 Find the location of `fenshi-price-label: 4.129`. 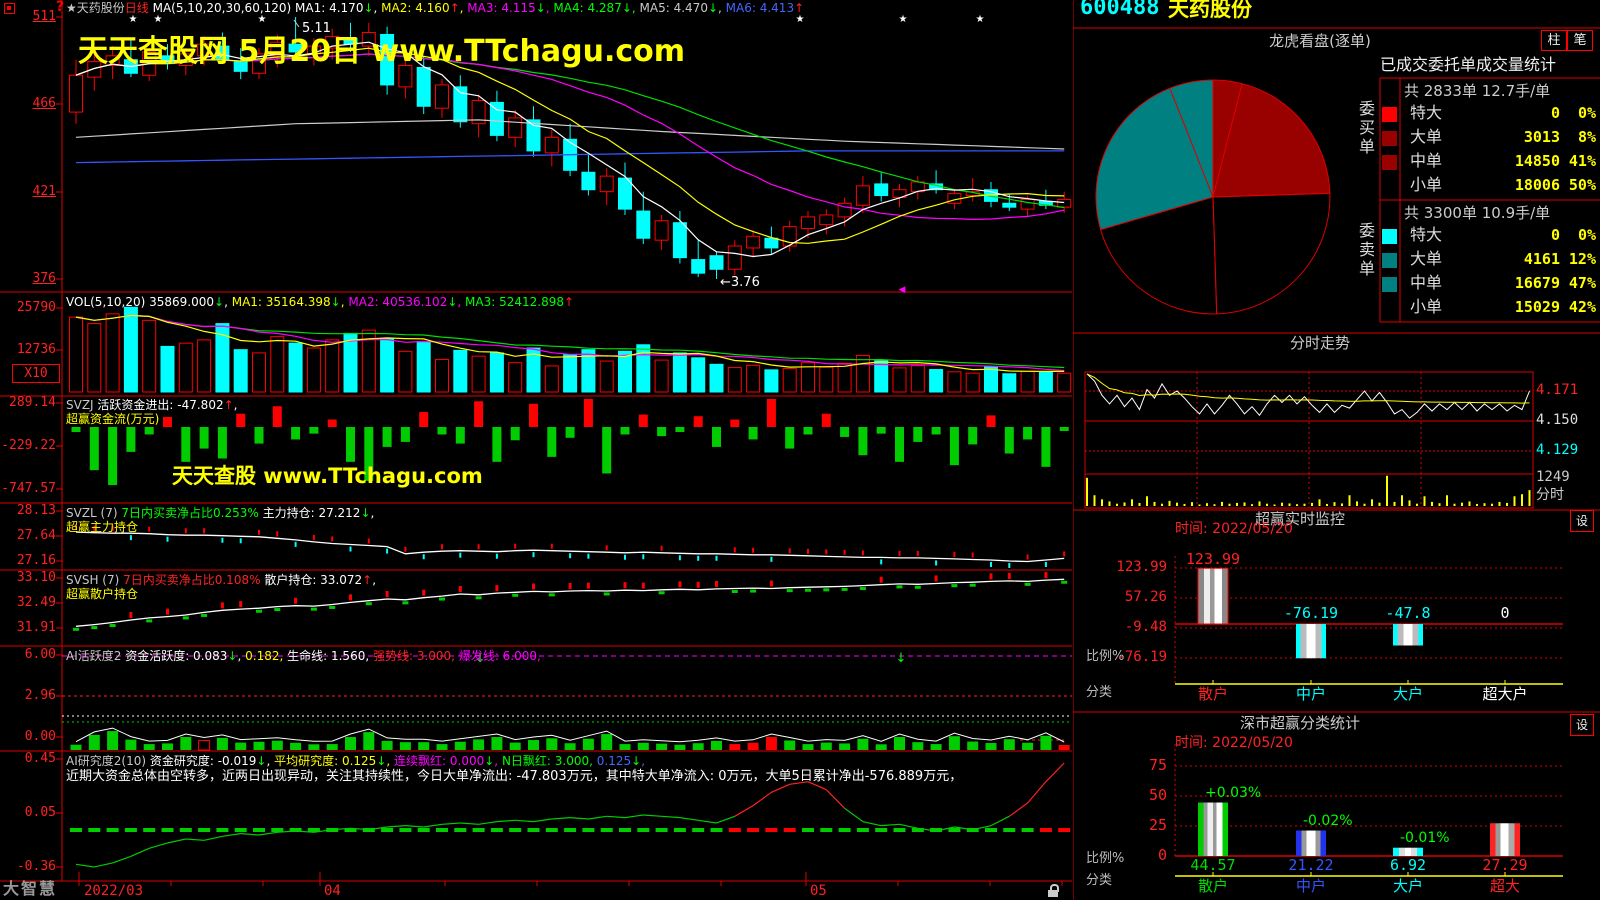

fenshi-price-label: 4.129 is located at coordinates (1557, 450).